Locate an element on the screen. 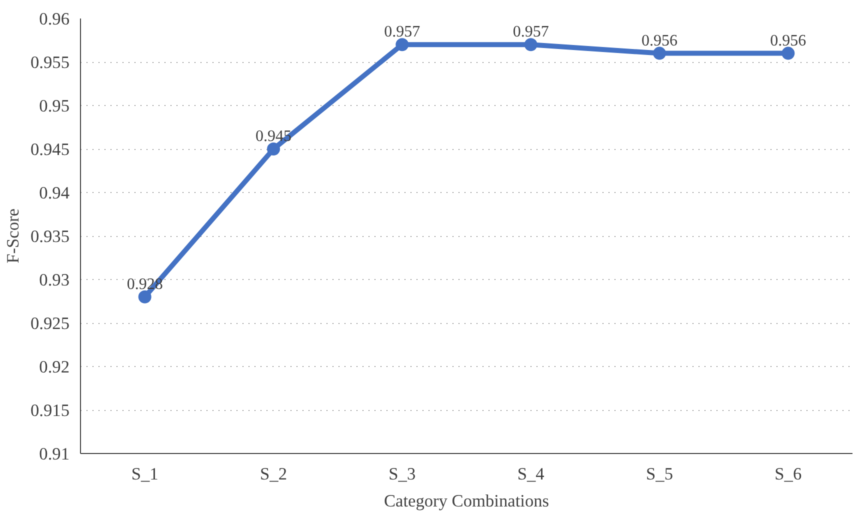 This screenshot has width=857, height=513. y-axis-title: F-Score is located at coordinates (13, 236).